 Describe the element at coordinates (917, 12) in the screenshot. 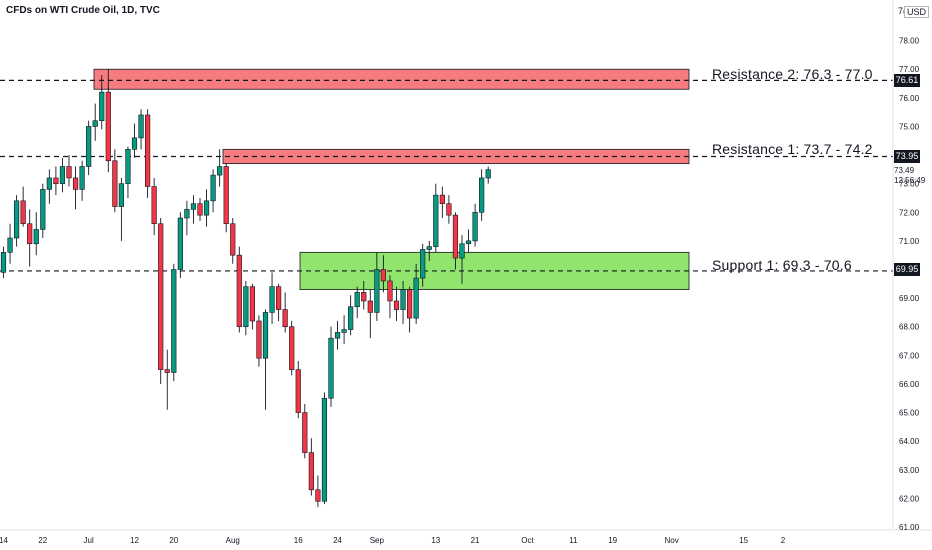

I see `currency-button: USD` at that location.